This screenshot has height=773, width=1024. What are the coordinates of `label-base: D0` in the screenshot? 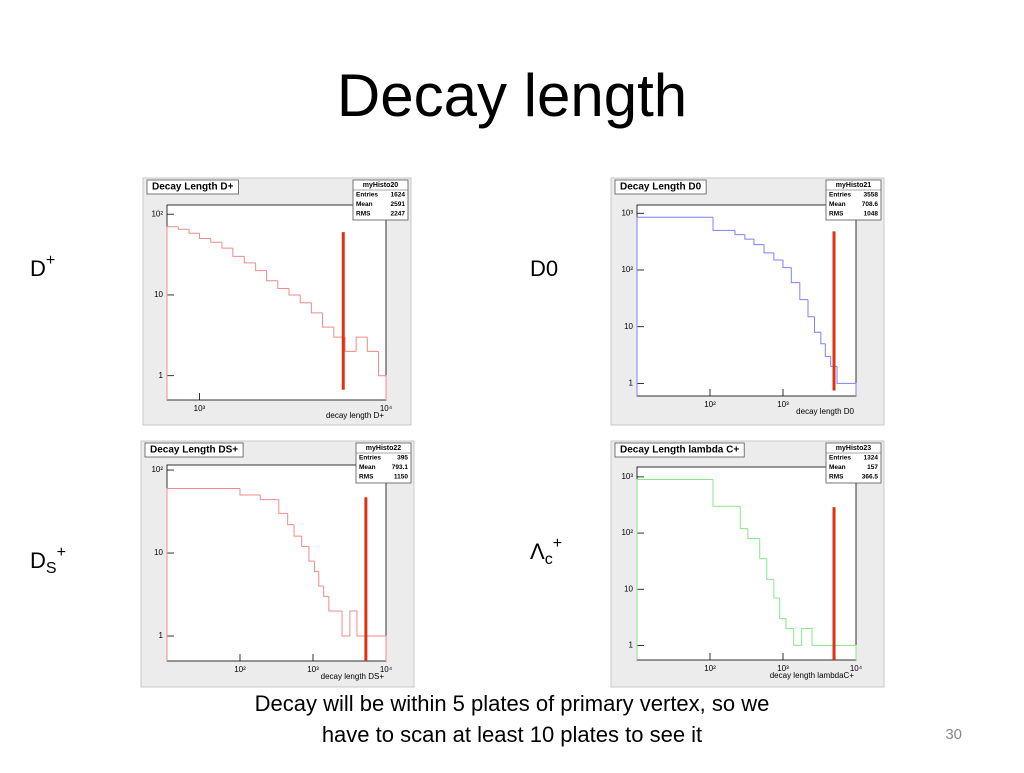 It's located at (544, 268).